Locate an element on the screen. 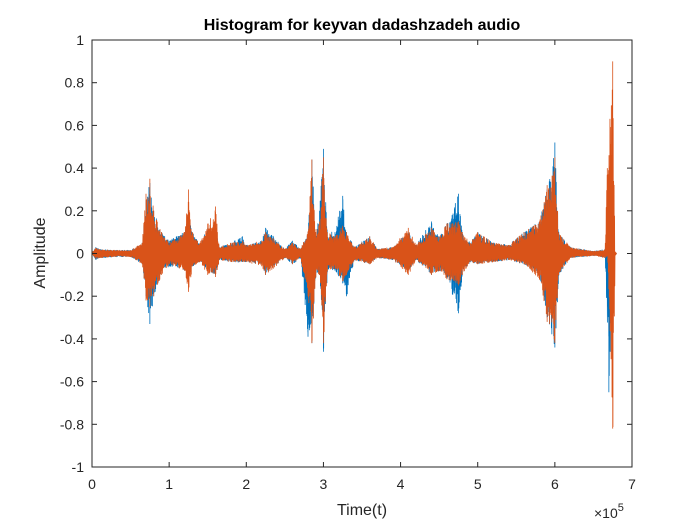 Image resolution: width=700 pixels, height=525 pixels. x-tick-label: 6 is located at coordinates (555, 484).